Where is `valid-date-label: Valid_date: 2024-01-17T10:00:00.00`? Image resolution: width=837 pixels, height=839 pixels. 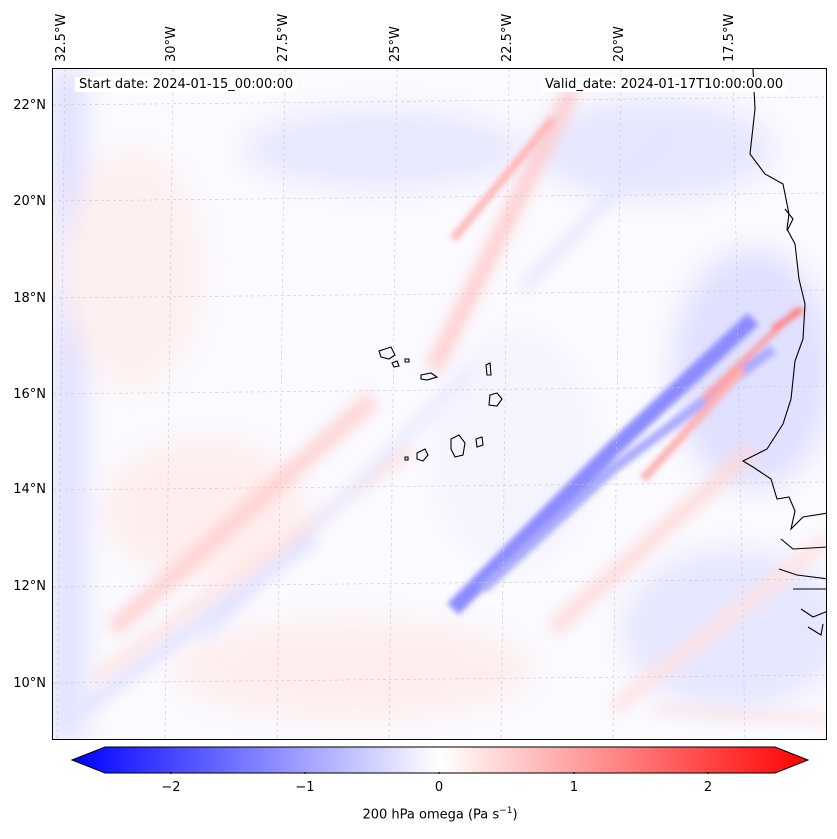 valid-date-label: Valid_date: 2024-01-17T10:00:00.00 is located at coordinates (664, 84).